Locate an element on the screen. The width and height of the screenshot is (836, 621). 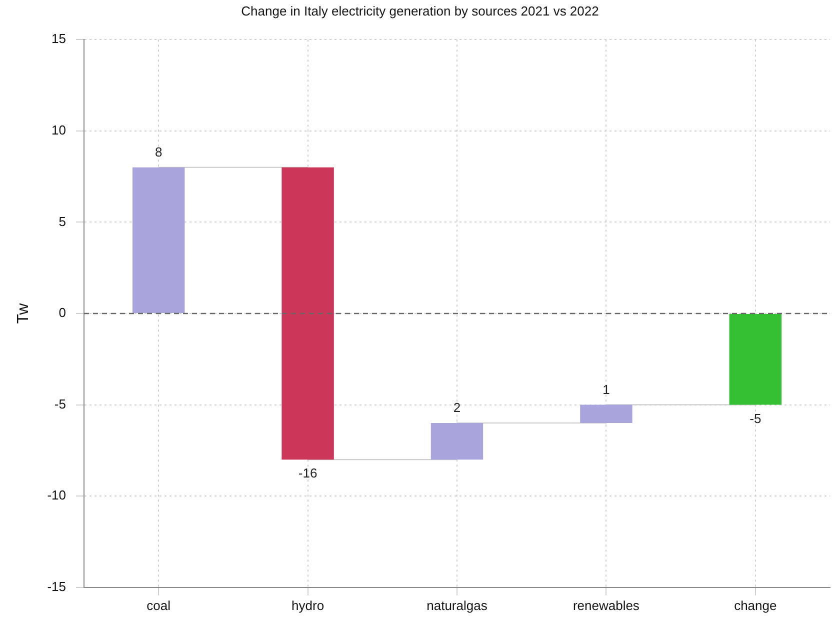
y-tick-label: -5 is located at coordinates (60, 404).